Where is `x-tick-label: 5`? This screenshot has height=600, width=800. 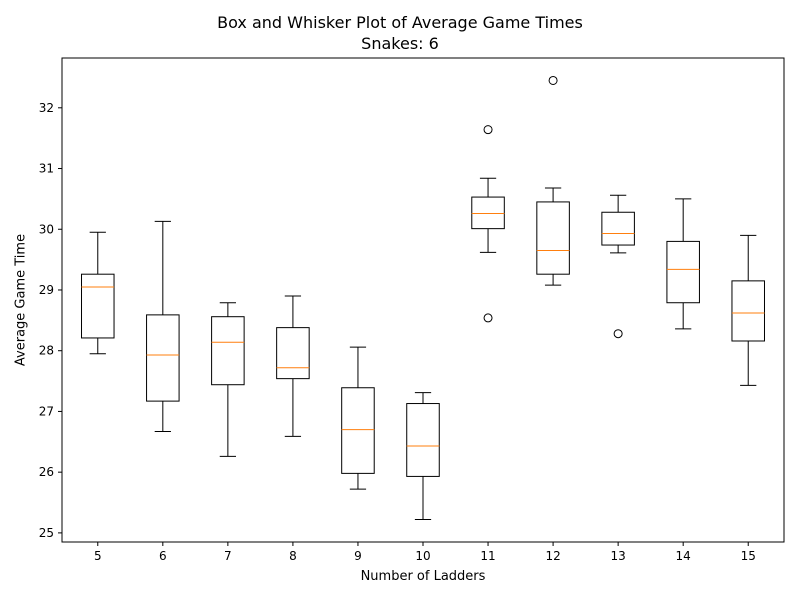
x-tick-label: 5 is located at coordinates (98, 556).